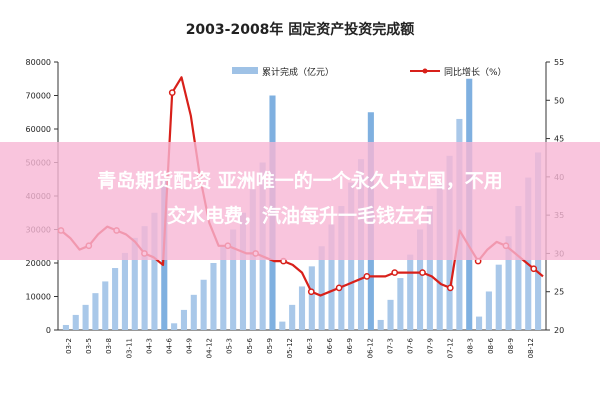 The image size is (600, 400). I want to click on left-tick-label: 20000, so click(38, 263).